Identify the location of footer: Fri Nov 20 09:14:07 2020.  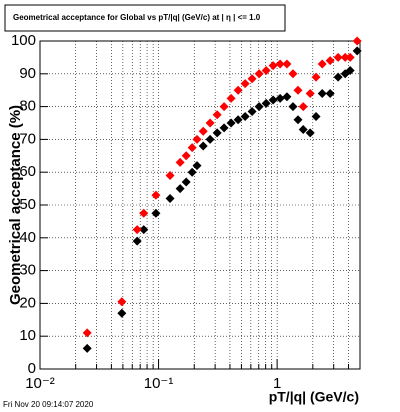
(48, 404).